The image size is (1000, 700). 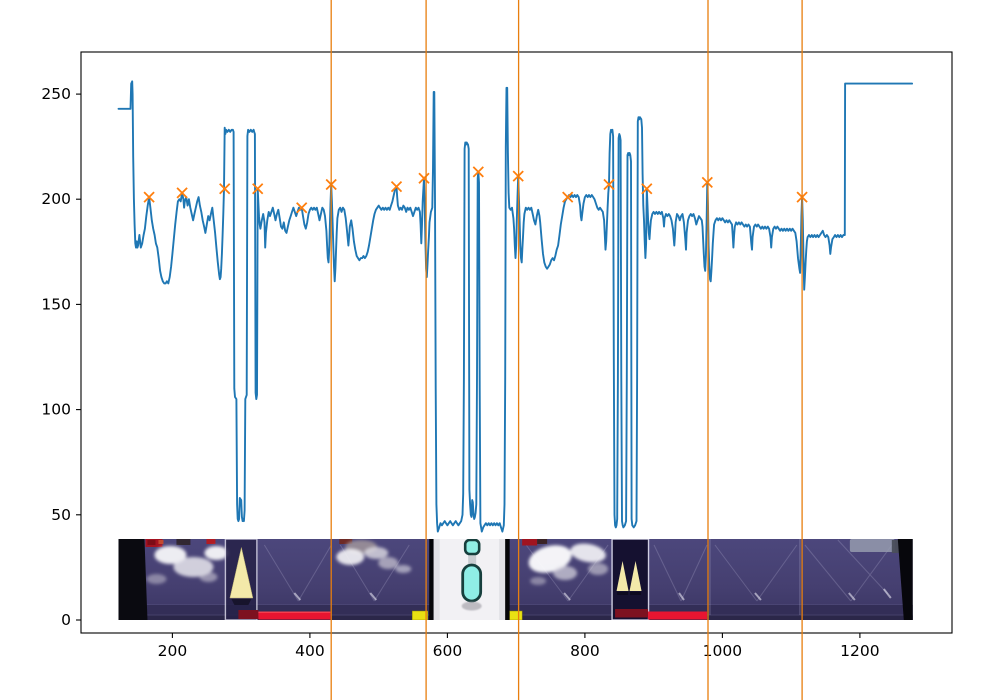 What do you see at coordinates (294, 612) in the screenshot?
I see `red-bar-highlight` at bounding box center [294, 612].